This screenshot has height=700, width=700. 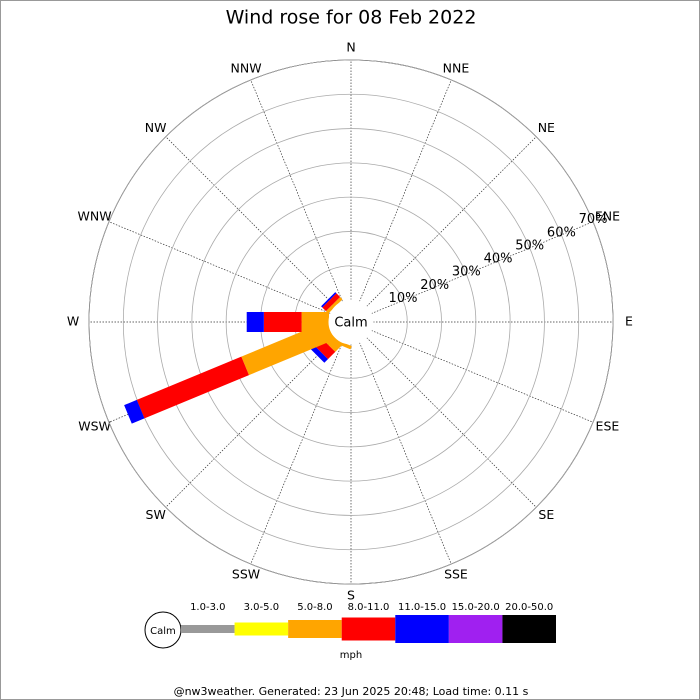 What do you see at coordinates (434, 285) in the screenshot?
I see `r-tick-label: 20%` at bounding box center [434, 285].